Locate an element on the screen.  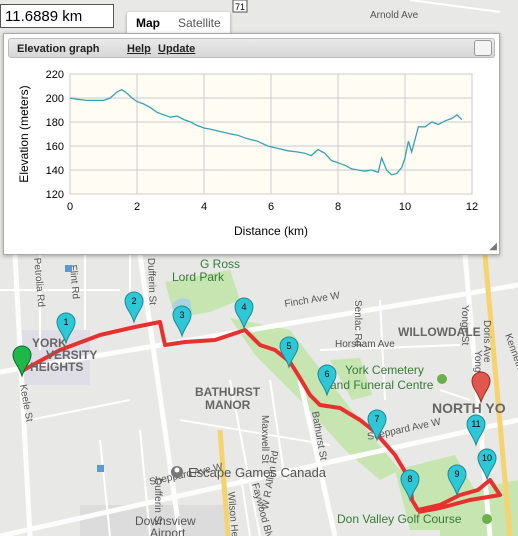
y-tick-label: 220 is located at coordinates (55, 75).